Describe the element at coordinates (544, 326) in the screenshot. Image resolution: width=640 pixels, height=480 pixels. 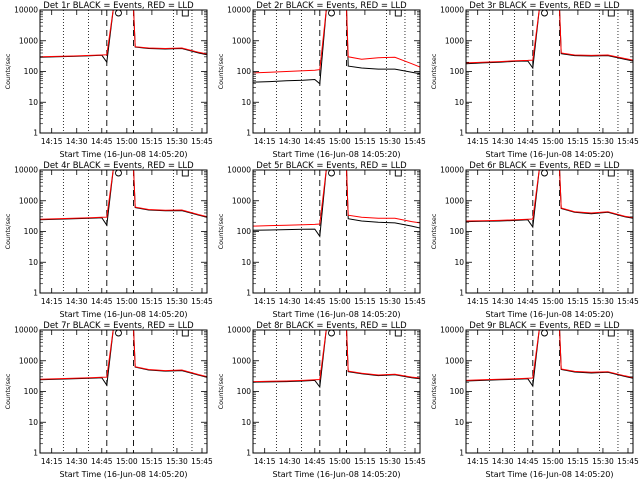
I see `chart-title: Det 9r BLACK = Events, RED = LLD` at that location.